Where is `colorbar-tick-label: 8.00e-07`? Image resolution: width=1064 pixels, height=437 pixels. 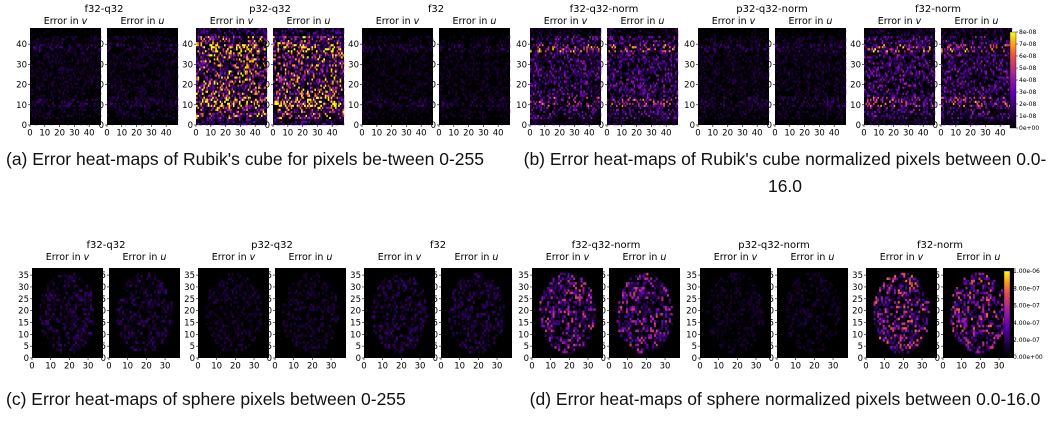
colorbar-tick-label: 8.00e-07 is located at coordinates (1026, 288).